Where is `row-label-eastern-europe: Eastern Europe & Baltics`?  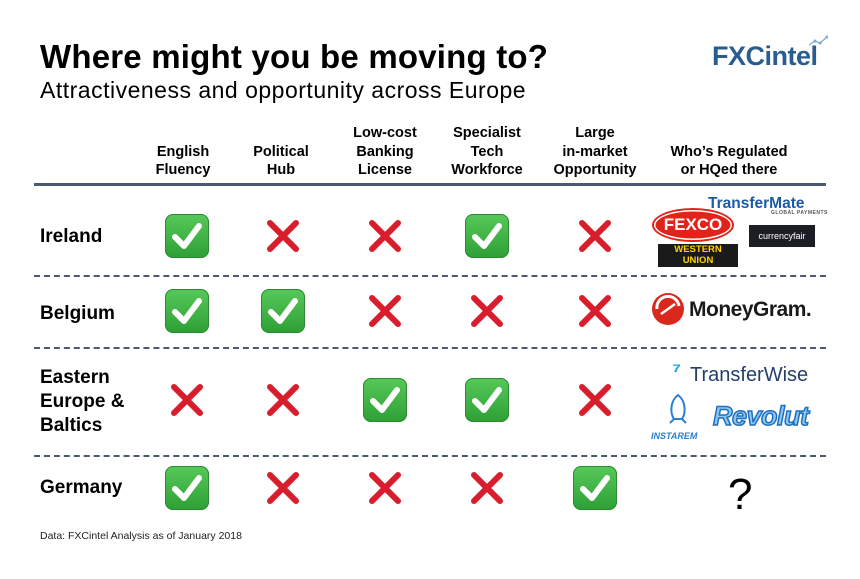
row-label-eastern-europe: Eastern Europe & Baltics is located at coordinates (82, 401).